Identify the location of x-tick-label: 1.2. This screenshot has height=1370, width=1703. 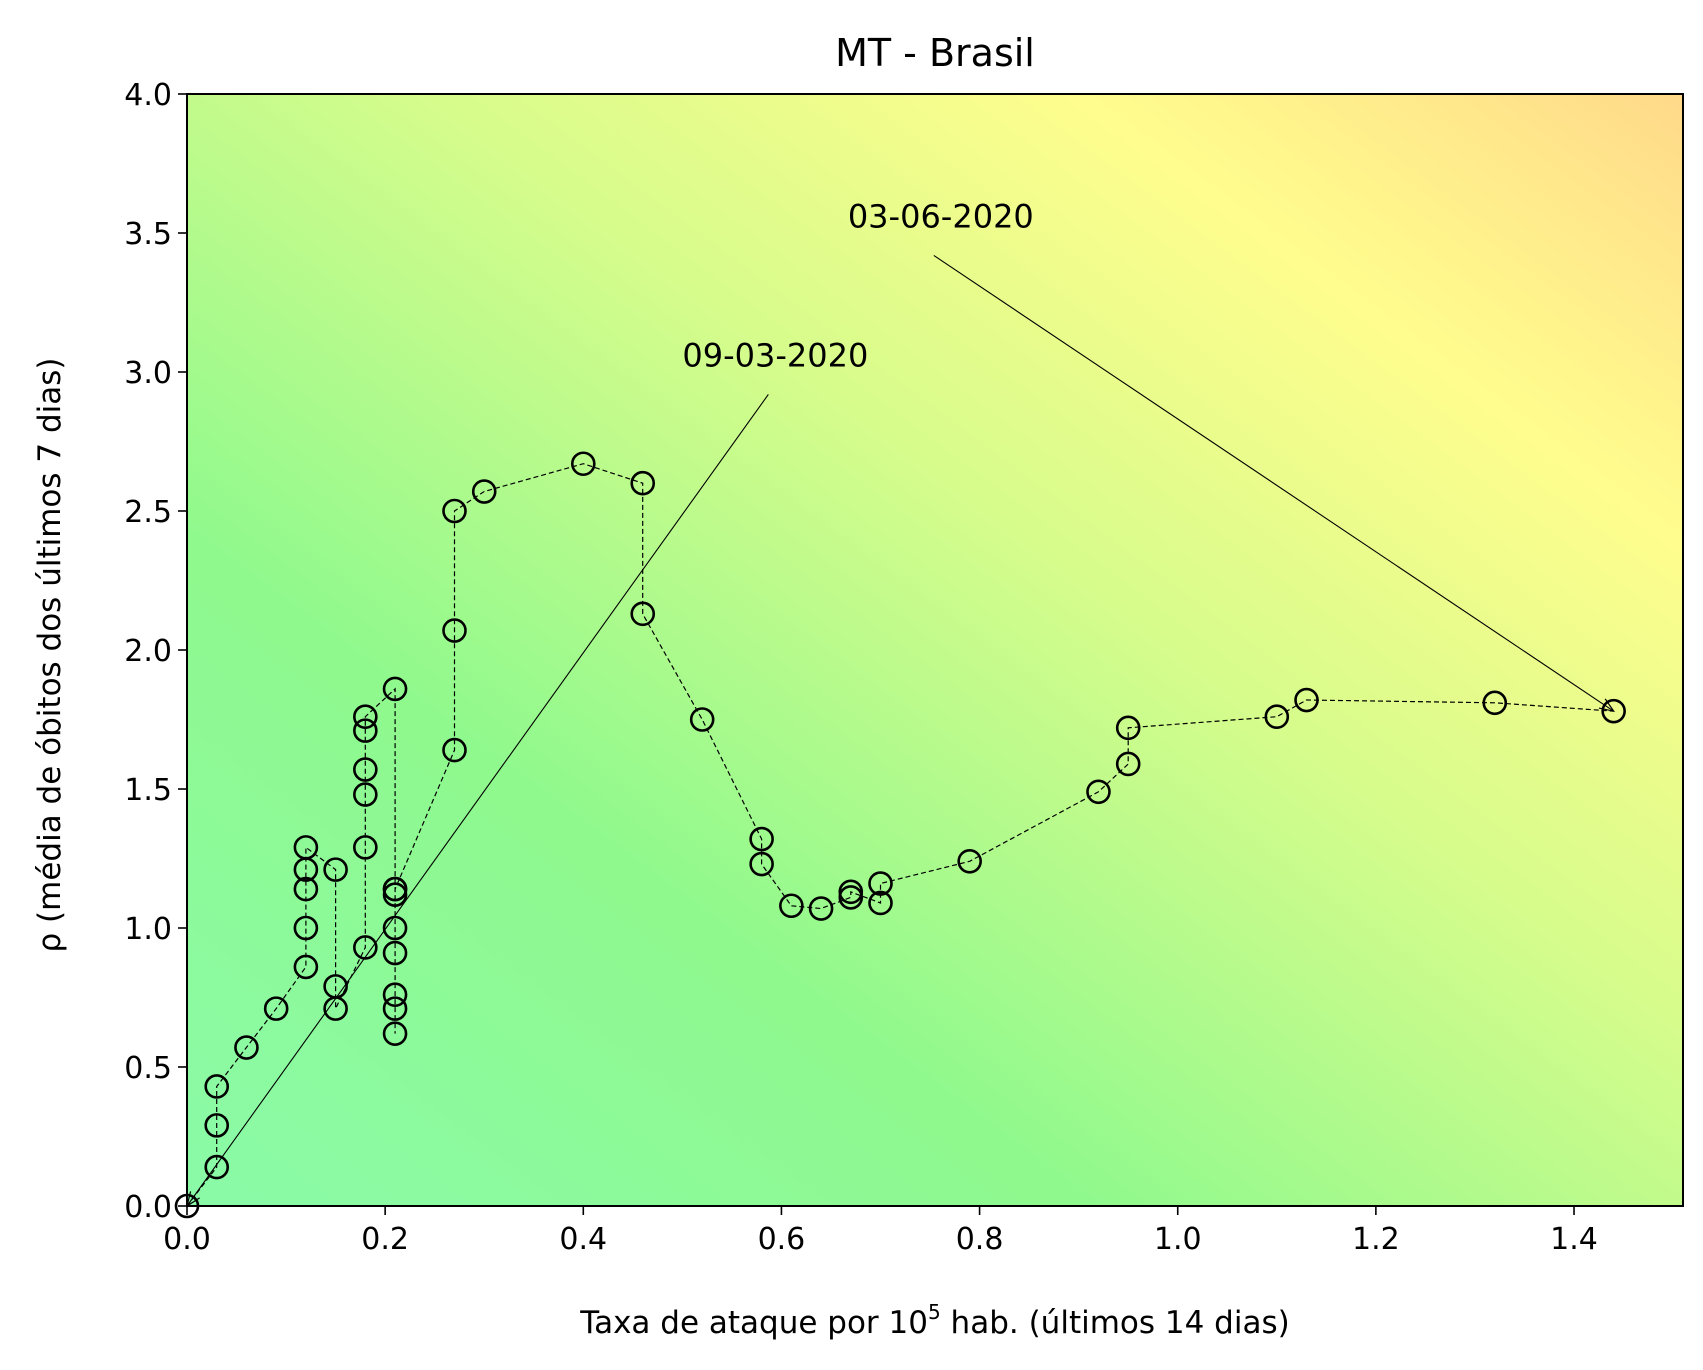
(1376, 1239).